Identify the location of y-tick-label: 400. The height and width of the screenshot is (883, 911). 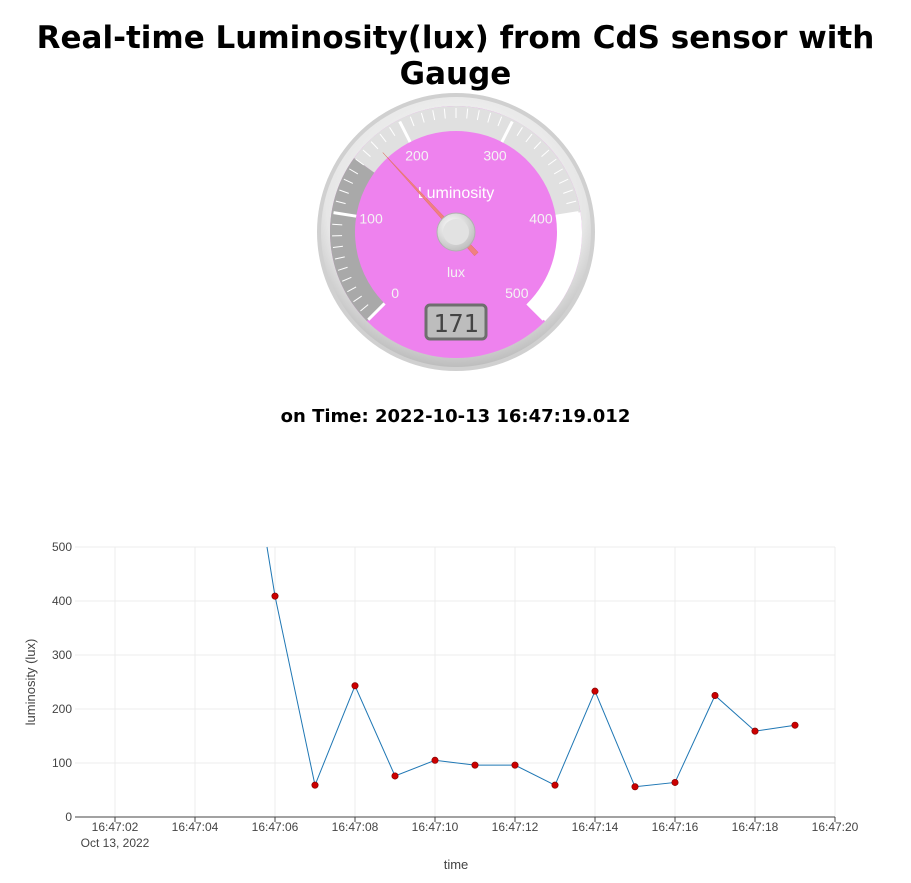
(62, 601).